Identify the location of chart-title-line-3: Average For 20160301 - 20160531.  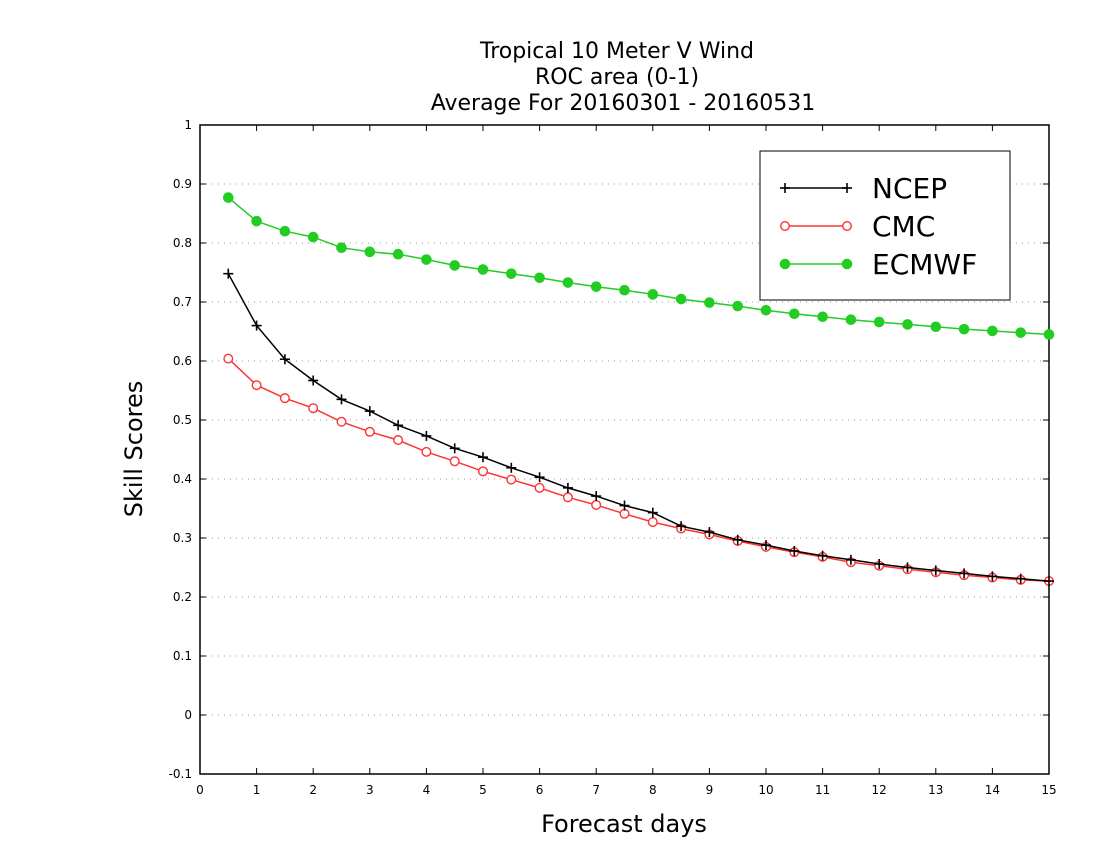
(623, 103).